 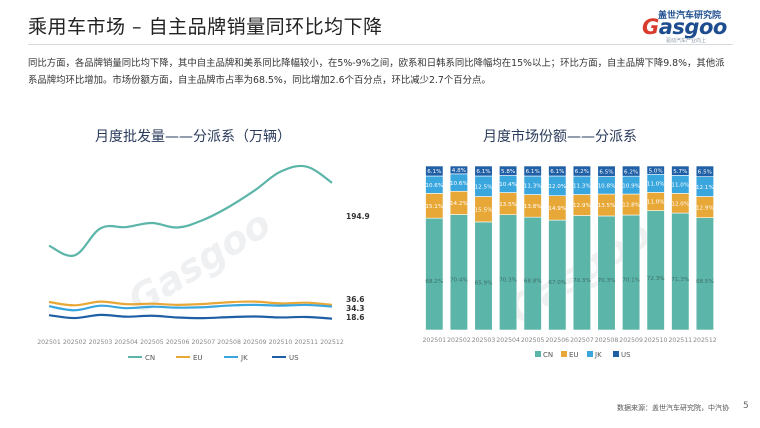 I want to click on page-number: 5, so click(x=746, y=406).